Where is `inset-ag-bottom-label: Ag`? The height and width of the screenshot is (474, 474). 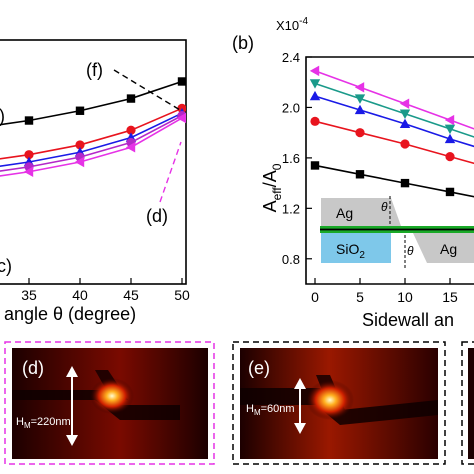
inset-ag-bottom-label: Ag is located at coordinates (448, 249).